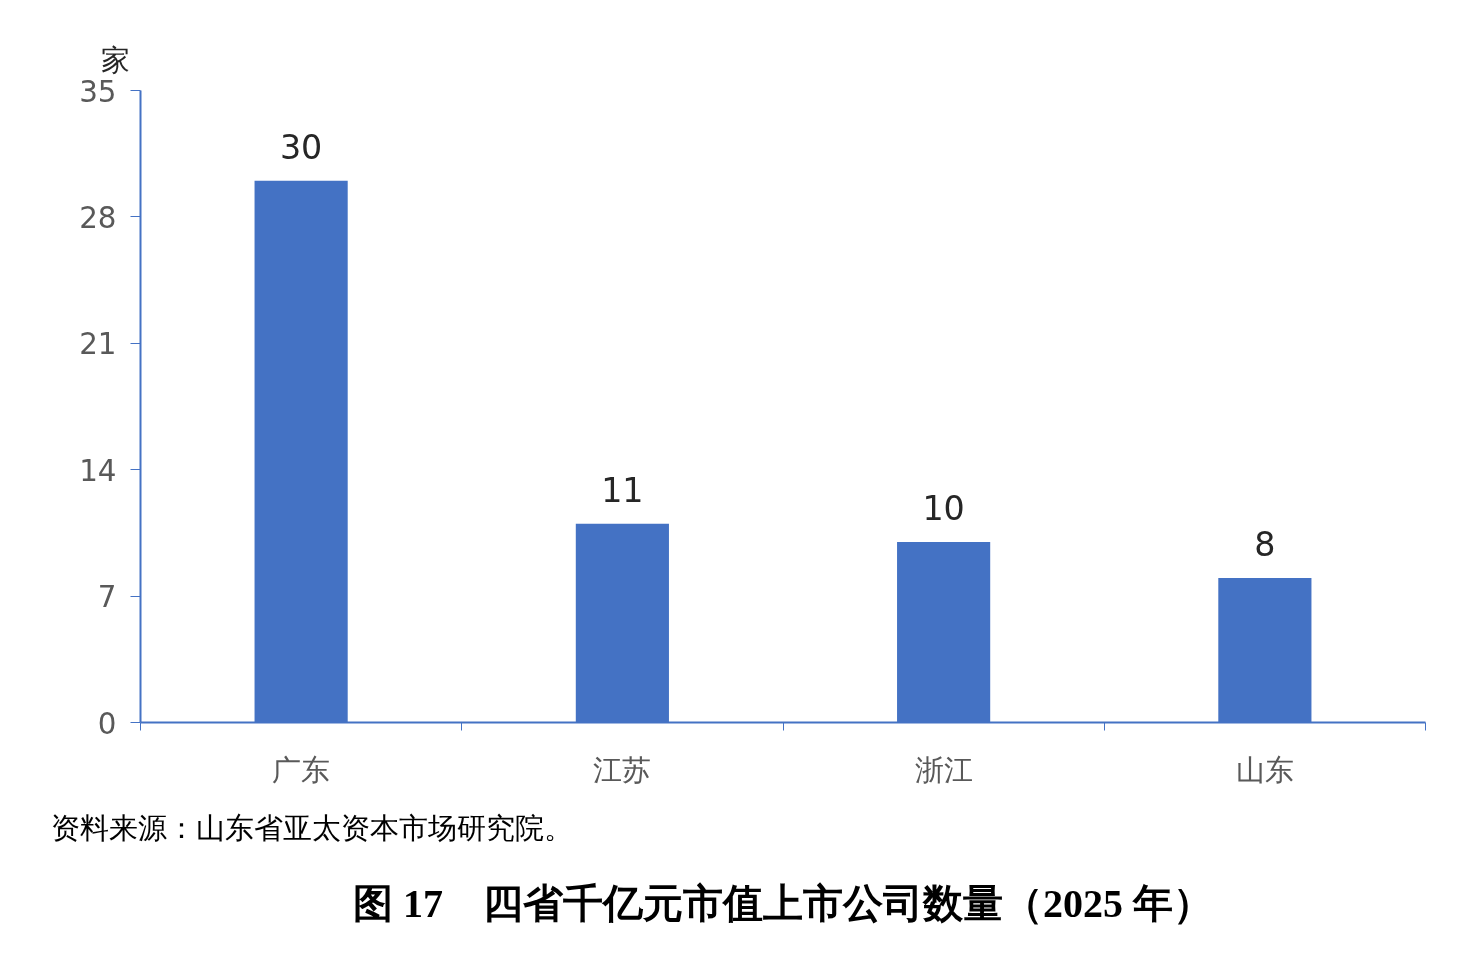  I want to click on text: 图 17 四省千亿元市值上市公司数量（2025 年）, so click(783, 903).